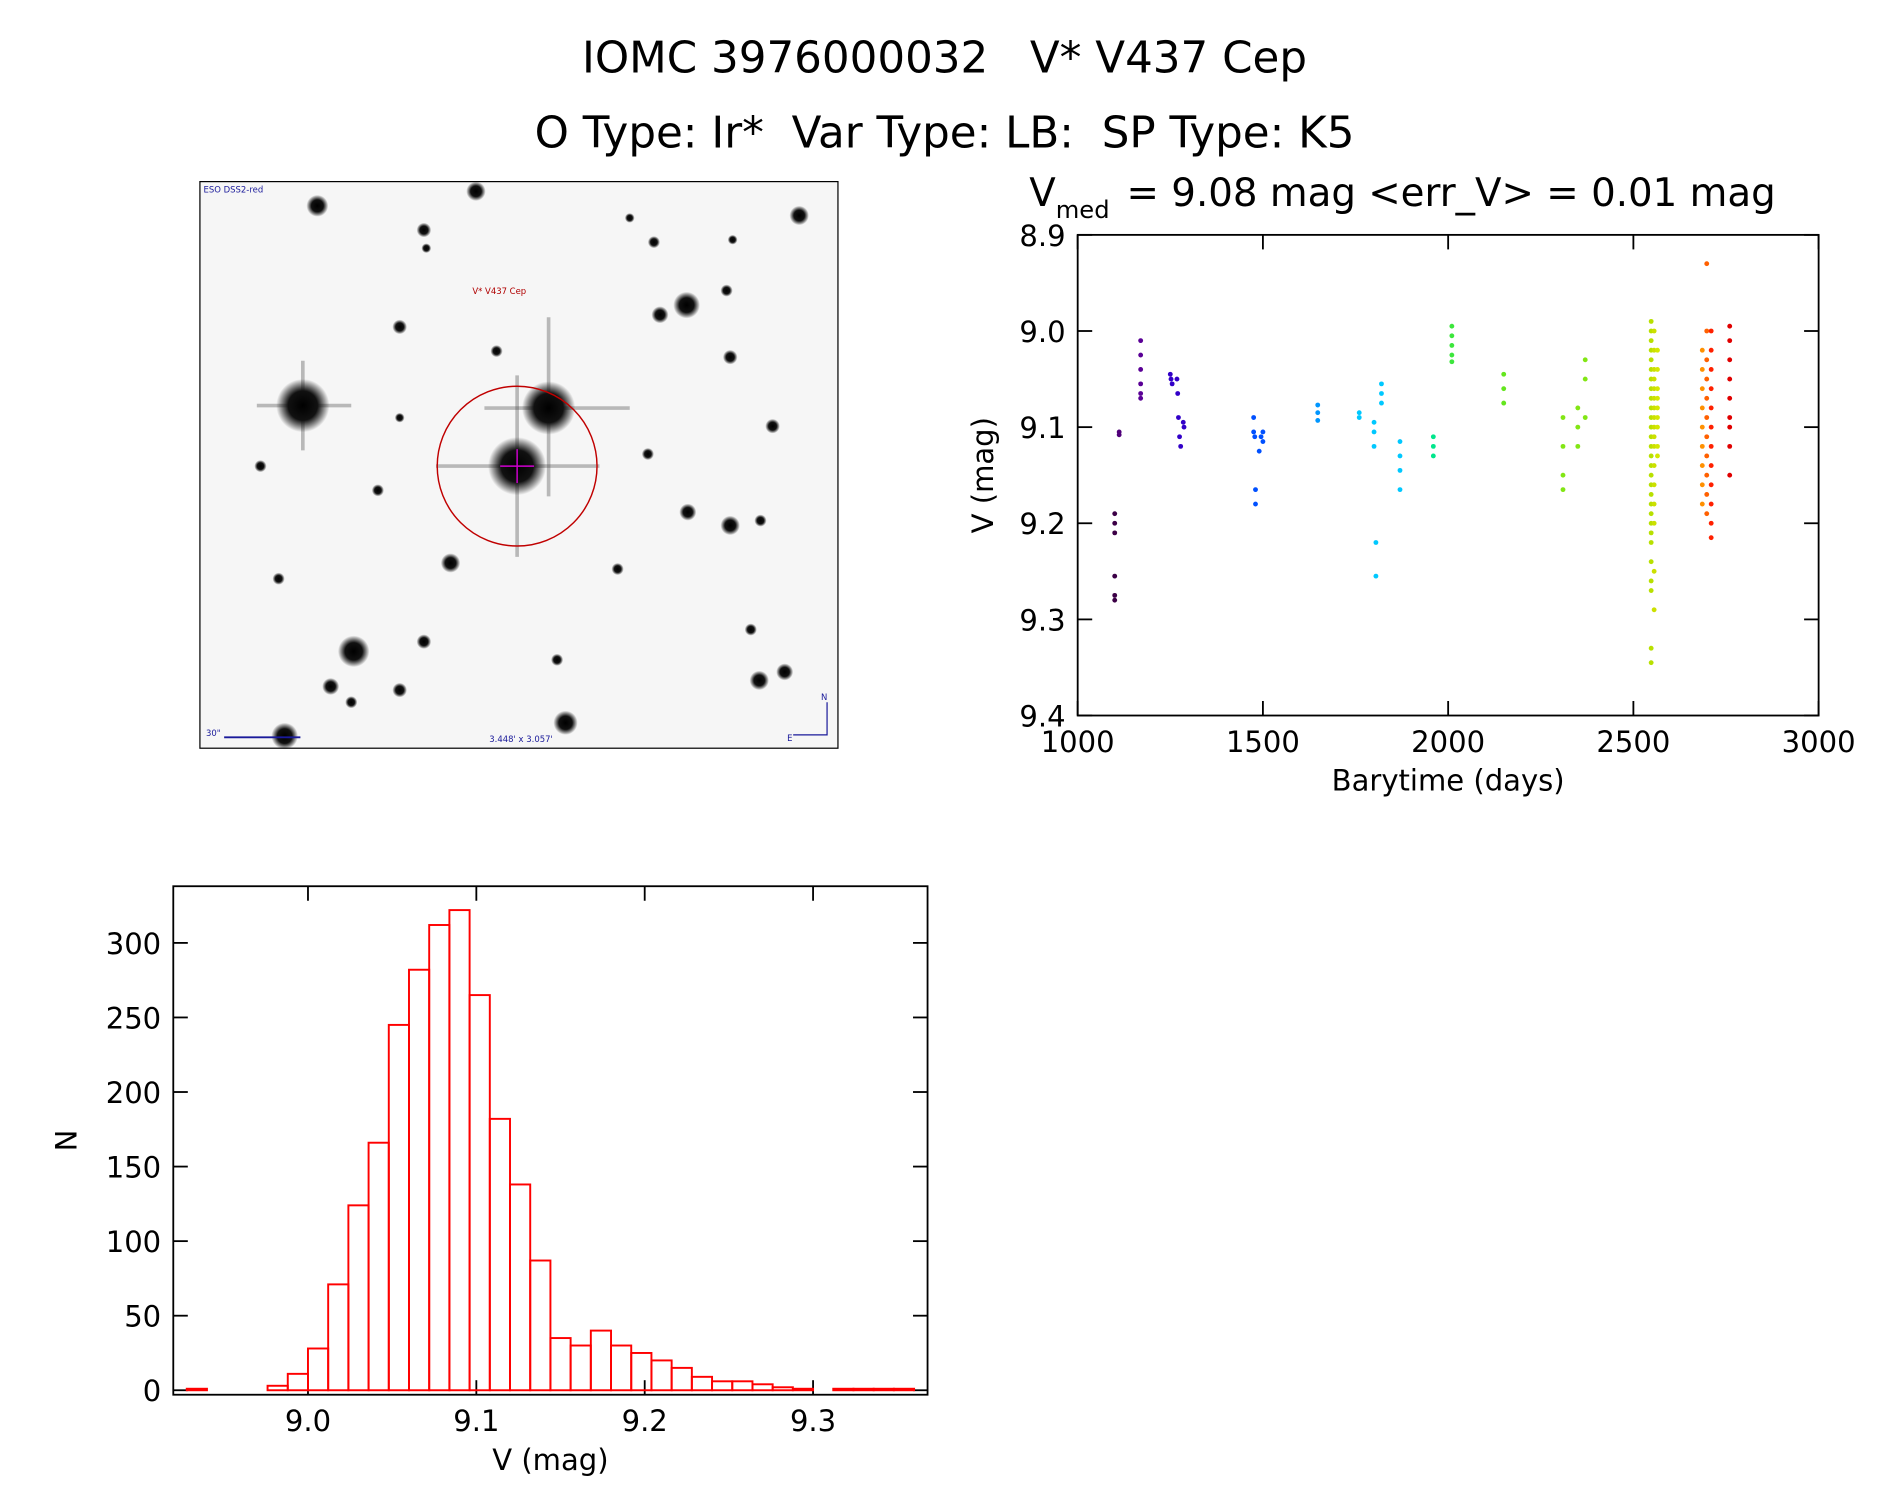 This screenshot has height=1494, width=1889. What do you see at coordinates (1448, 742) in the screenshot?
I see `x-tick-label: 2000` at bounding box center [1448, 742].